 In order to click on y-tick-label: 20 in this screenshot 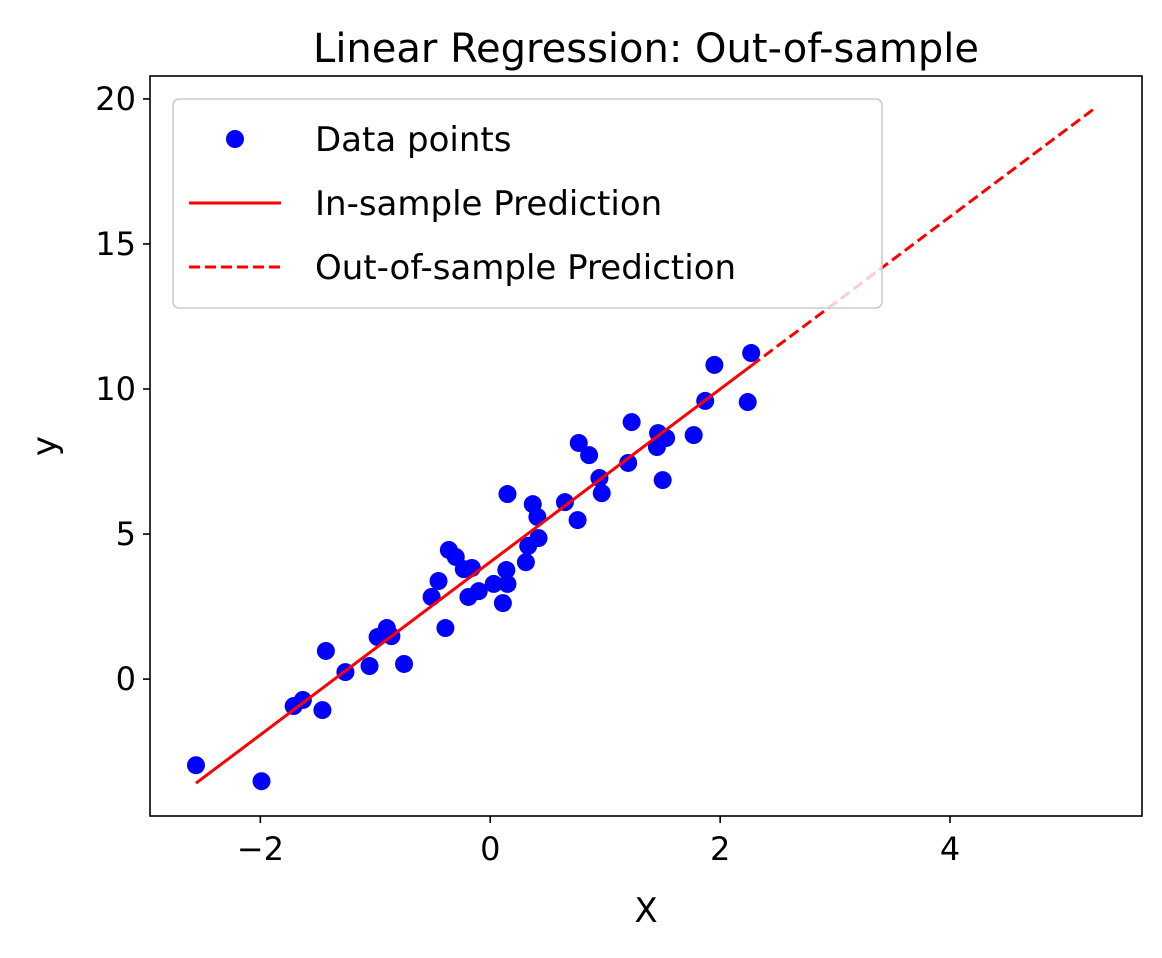, I will do `click(115, 99)`.